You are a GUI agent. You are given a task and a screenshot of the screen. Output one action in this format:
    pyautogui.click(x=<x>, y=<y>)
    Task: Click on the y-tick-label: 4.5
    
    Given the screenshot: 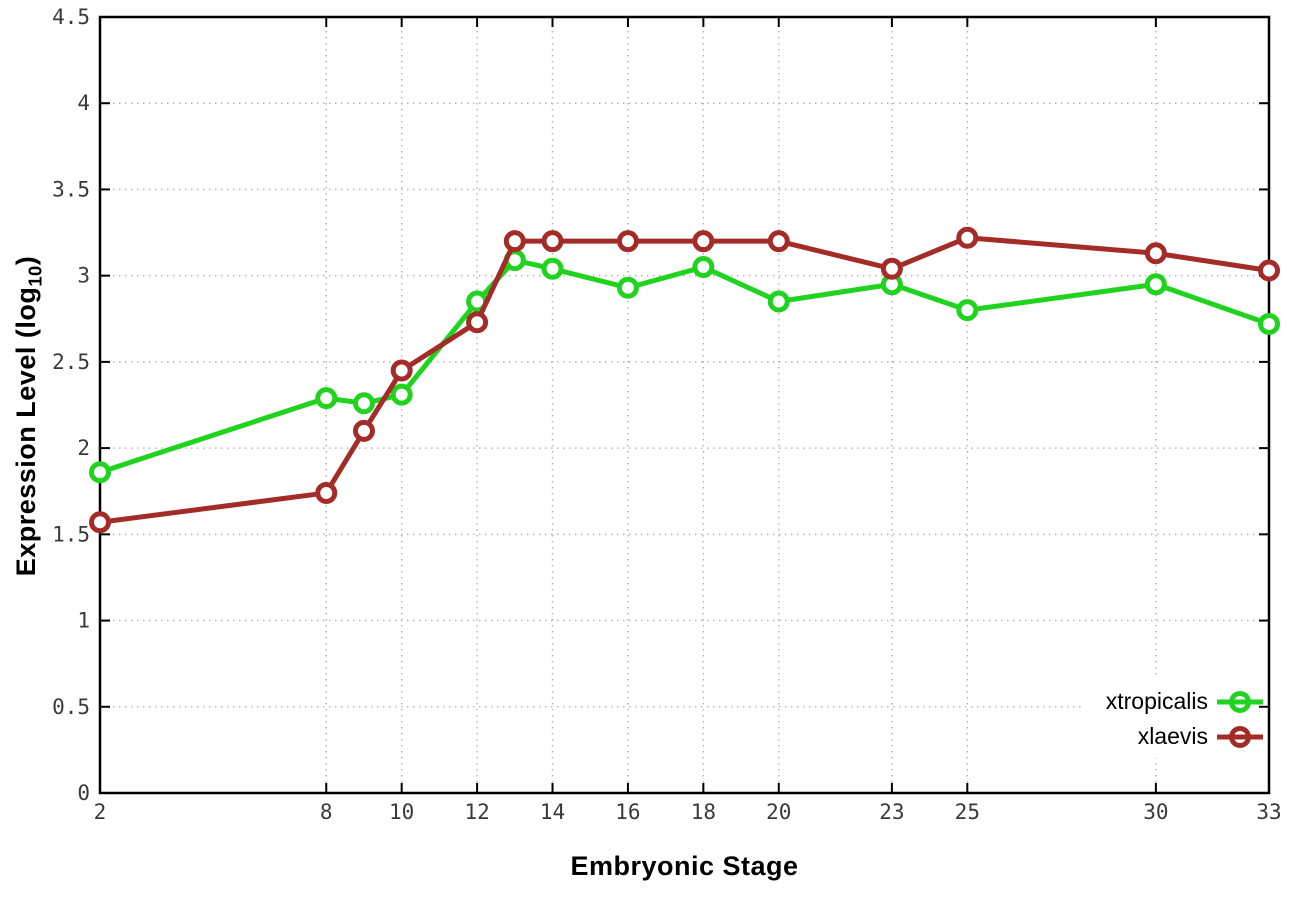 What is the action you would take?
    pyautogui.click(x=71, y=17)
    